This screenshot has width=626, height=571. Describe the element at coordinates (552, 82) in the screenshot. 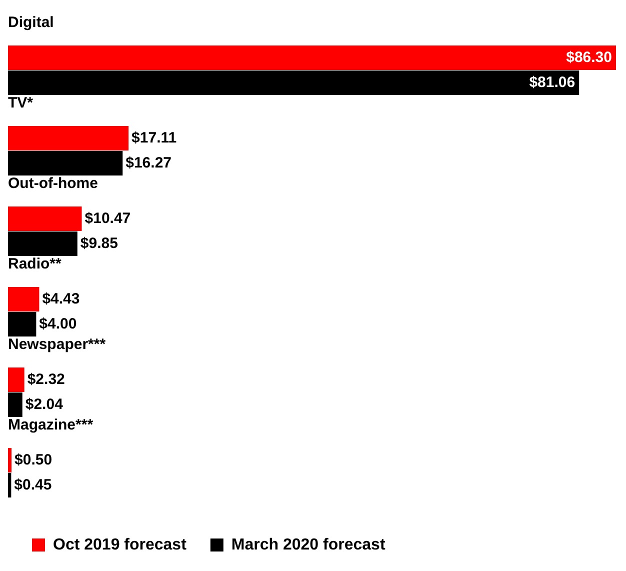

I see `data-label: $81.06` at that location.